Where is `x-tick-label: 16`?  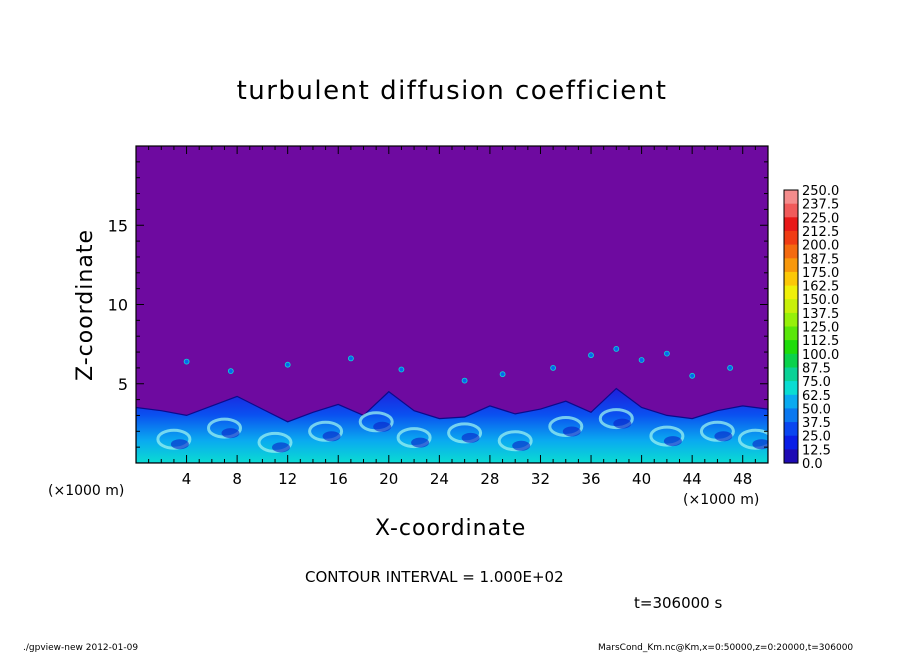 x-tick-label: 16 is located at coordinates (338, 479).